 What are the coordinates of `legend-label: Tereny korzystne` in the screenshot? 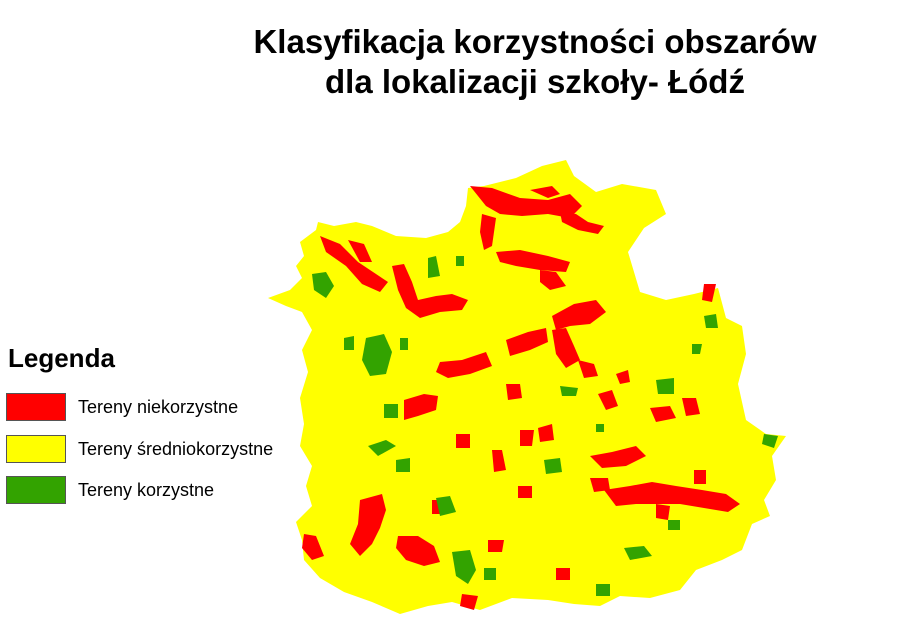 It's located at (146, 490).